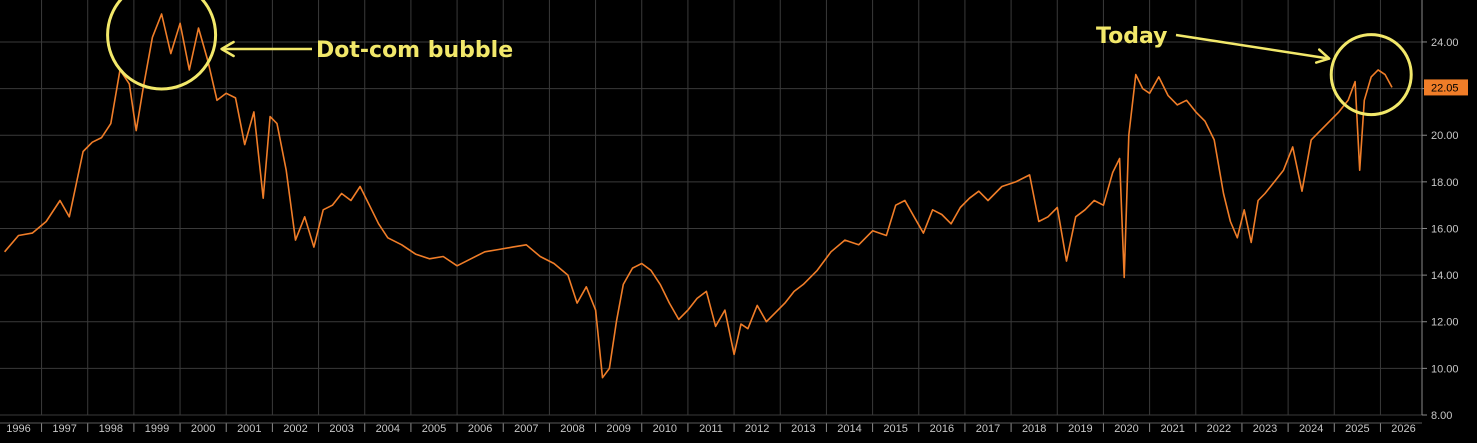  I want to click on x-tick-label: 2004, so click(388, 429).